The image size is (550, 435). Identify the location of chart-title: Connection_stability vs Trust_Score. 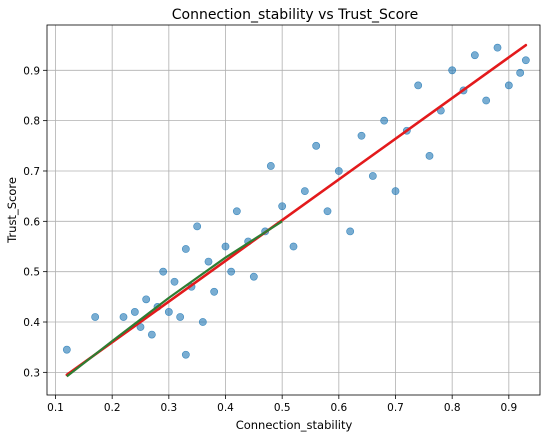
(295, 15).